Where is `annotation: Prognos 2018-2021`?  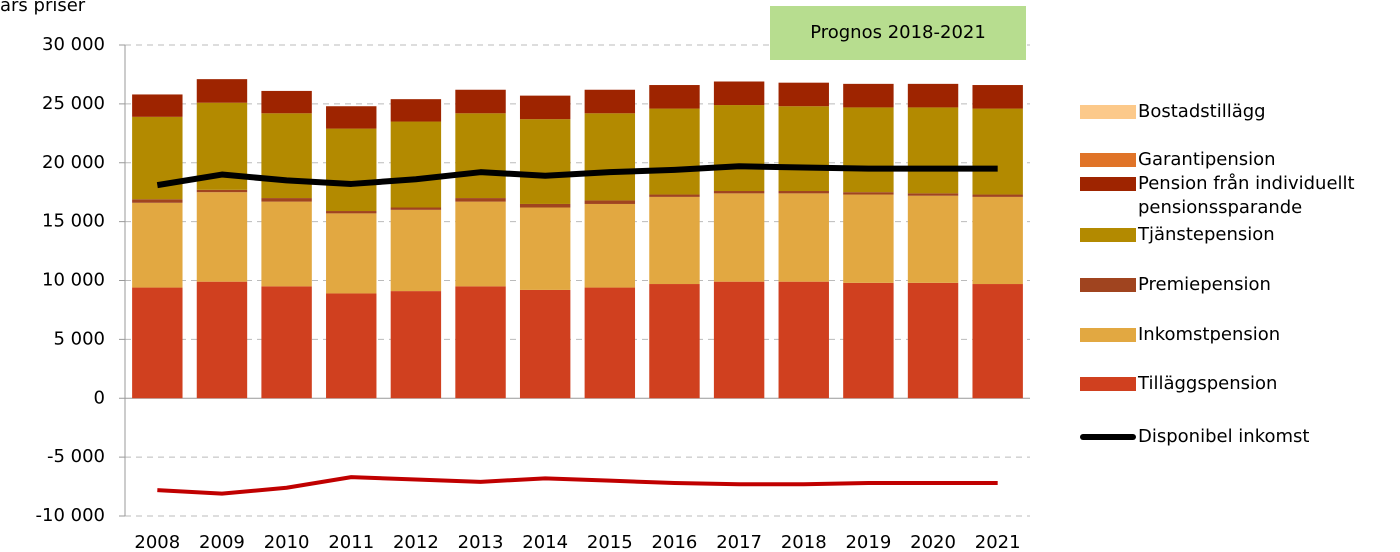 annotation: Prognos 2018-2021 is located at coordinates (898, 32).